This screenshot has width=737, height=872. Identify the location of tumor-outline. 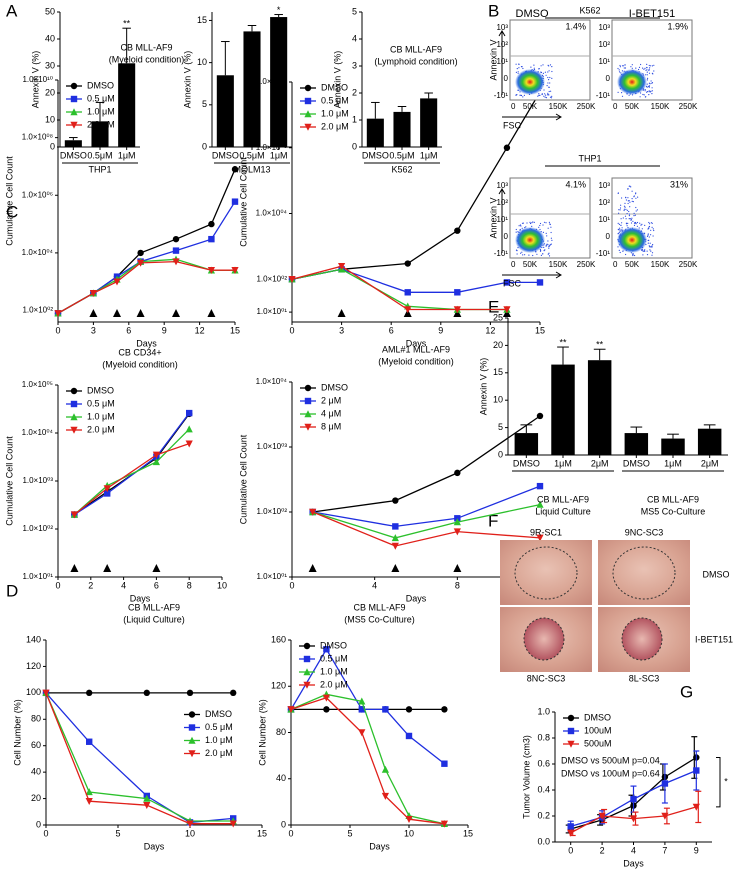
(546, 573).